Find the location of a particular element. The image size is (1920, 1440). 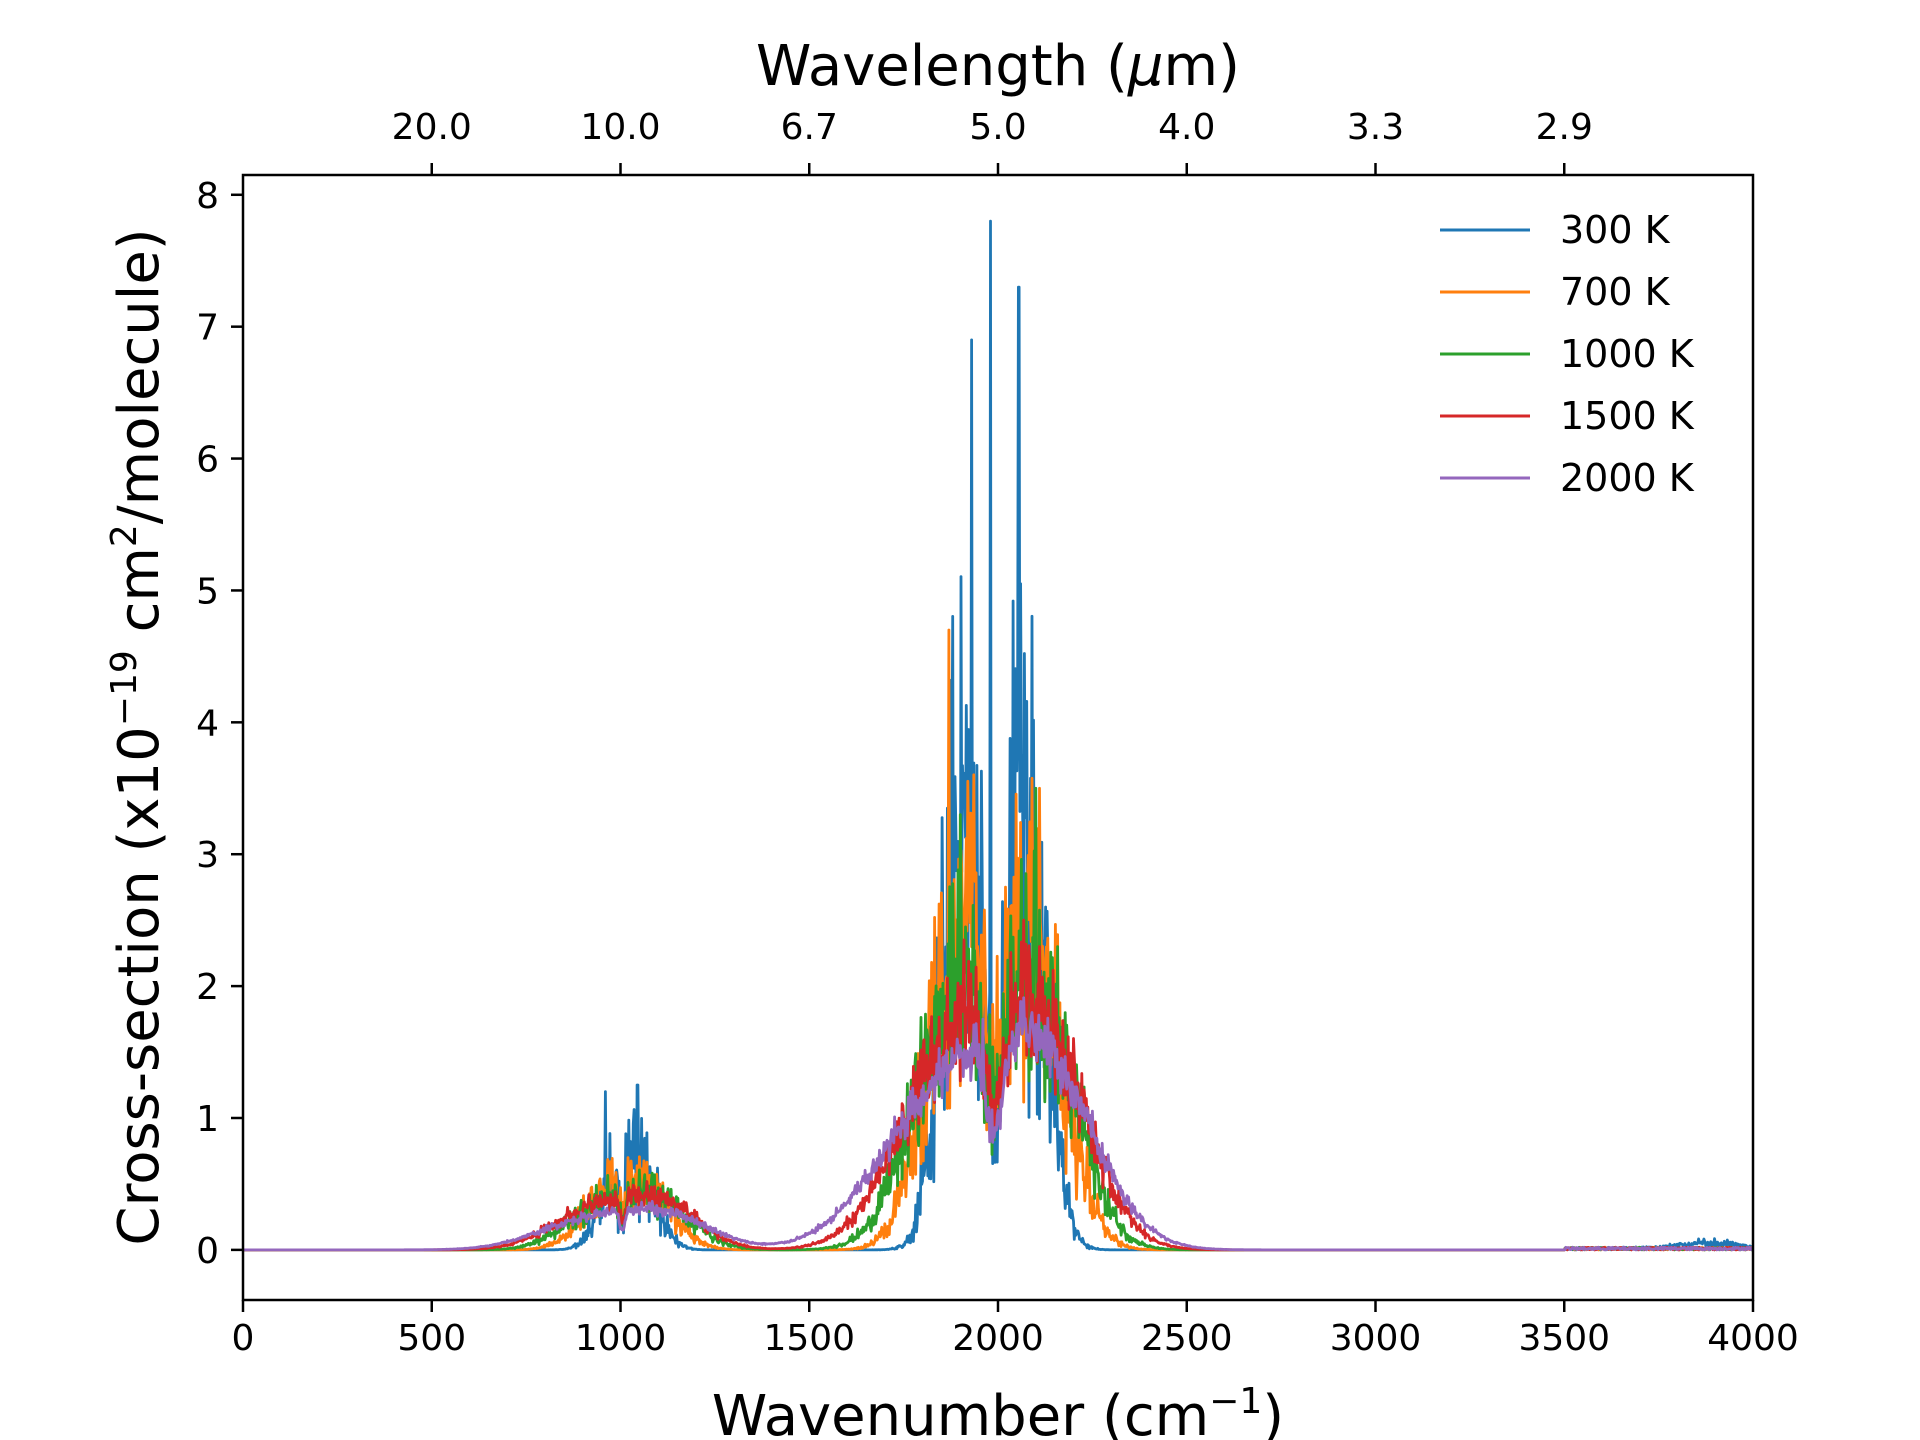

top-tick-label: 2.9 is located at coordinates (1564, 127).